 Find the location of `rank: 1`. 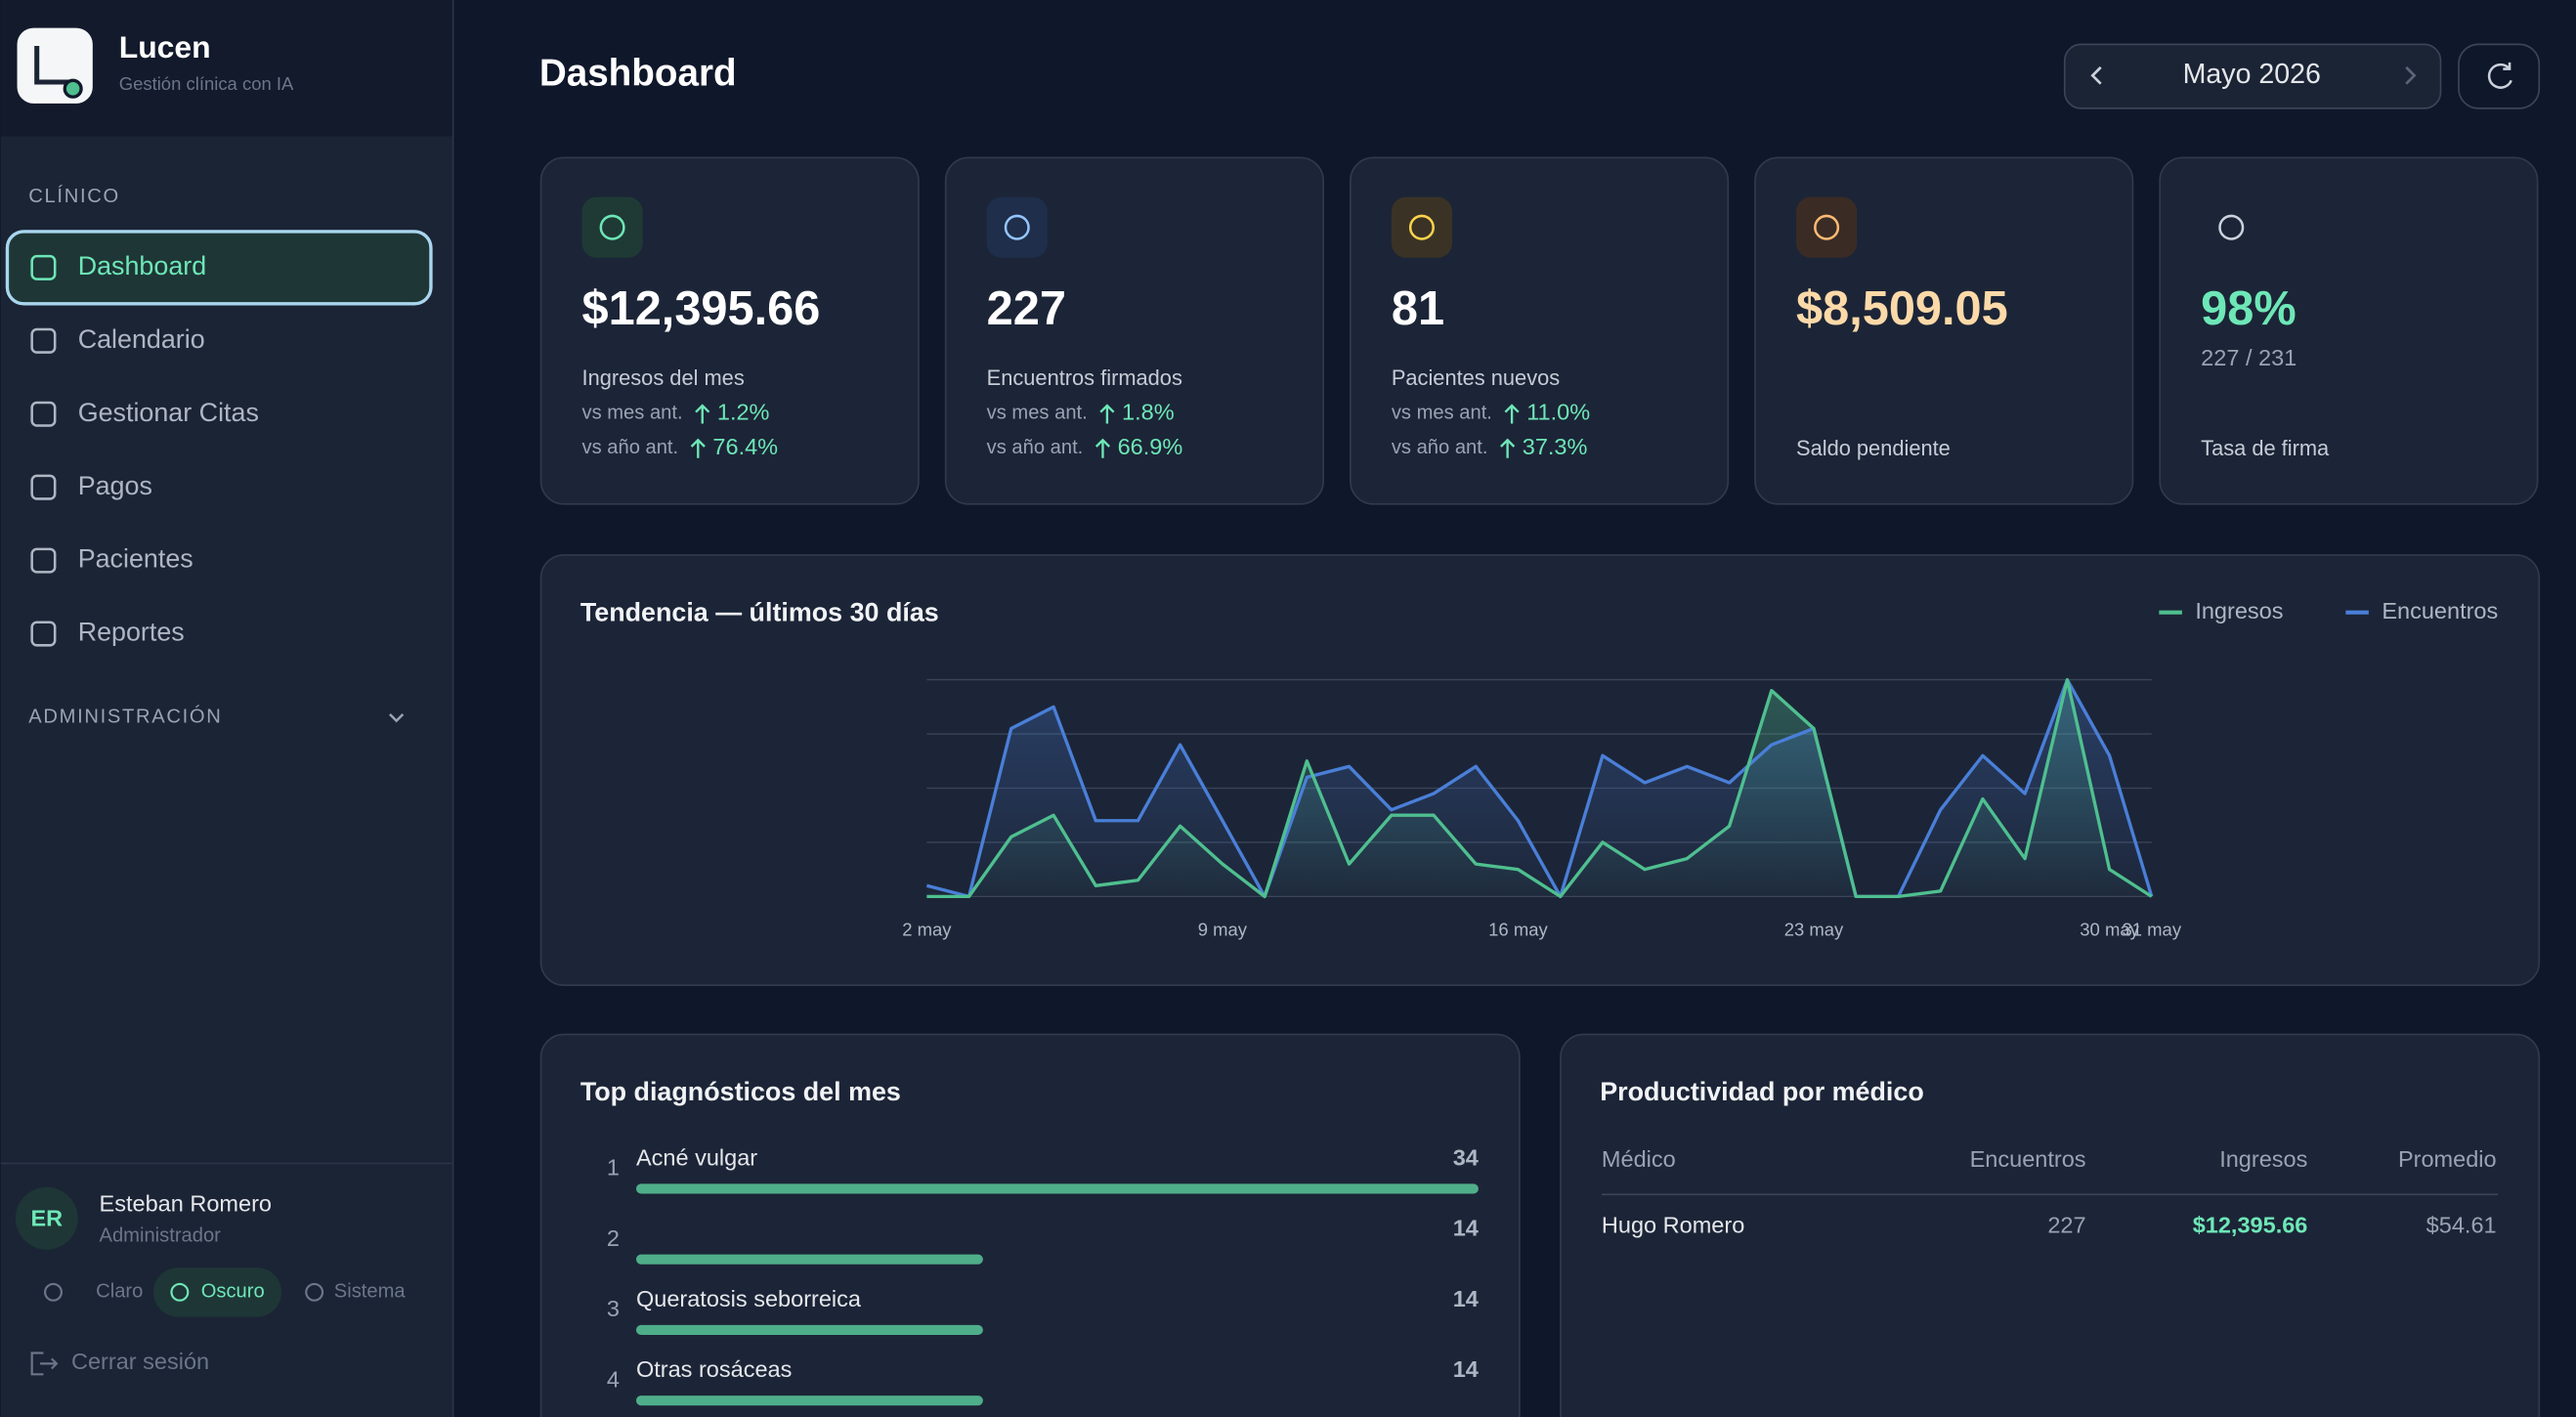

rank: 1 is located at coordinates (614, 1168).